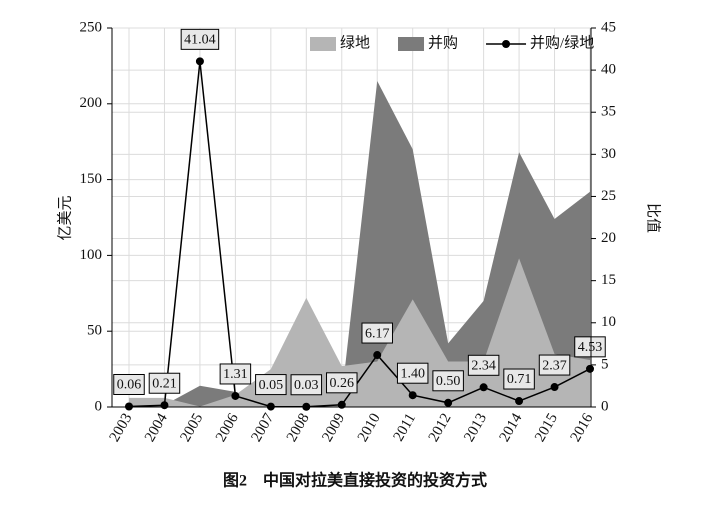  I want to click on y2-tick-label: 15, so click(608, 280).